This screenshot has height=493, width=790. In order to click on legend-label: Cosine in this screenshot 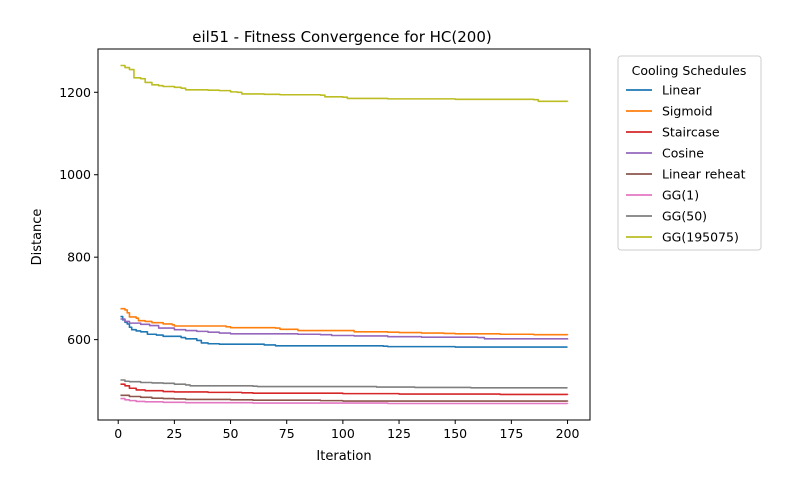, I will do `click(683, 153)`.